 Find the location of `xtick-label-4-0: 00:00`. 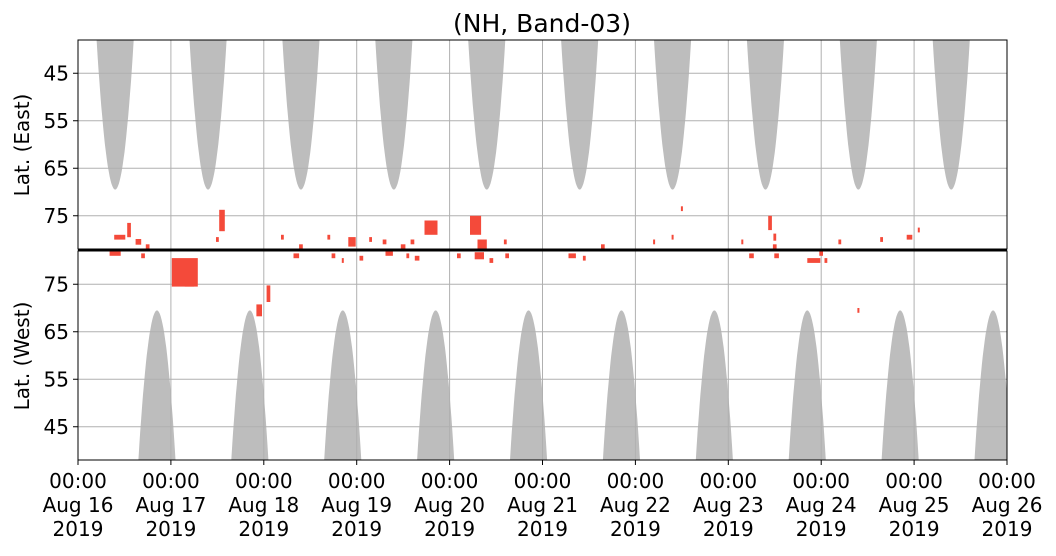

xtick-label-4-0: 00:00 is located at coordinates (450, 481).